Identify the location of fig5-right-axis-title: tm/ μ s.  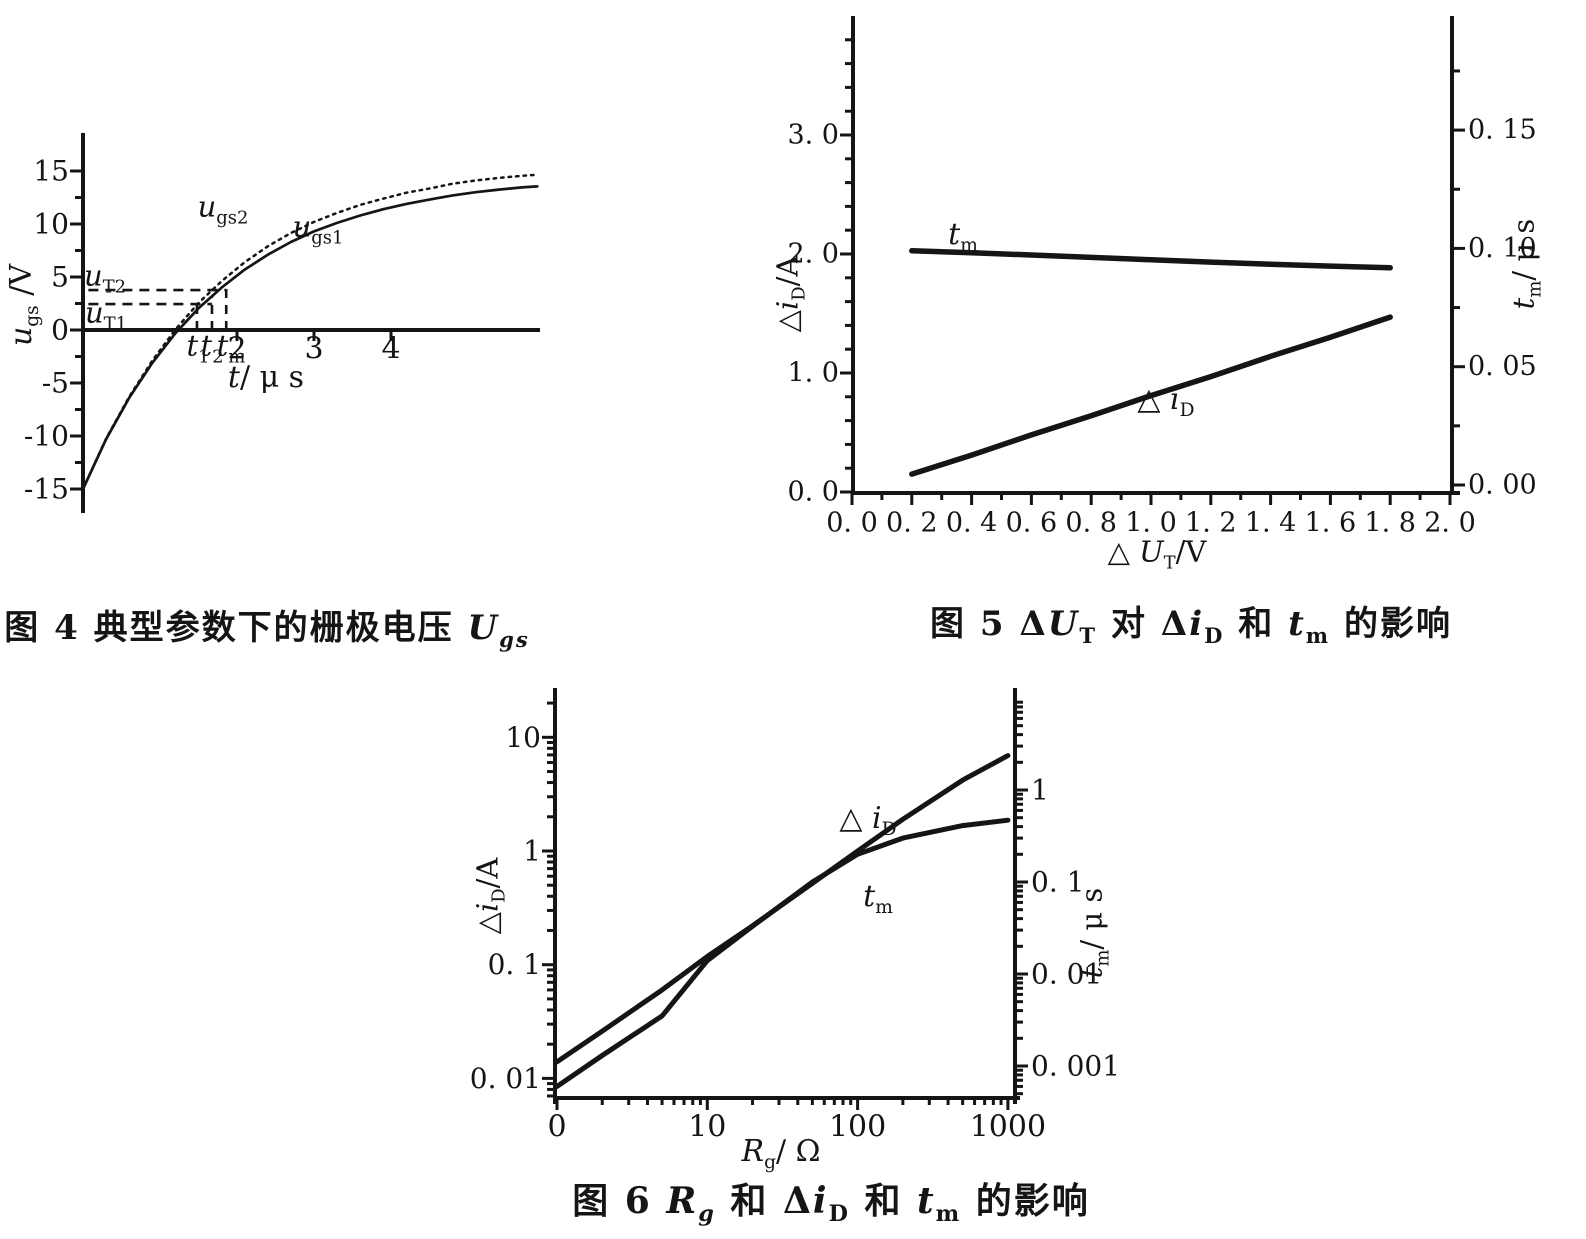
(1526, 264).